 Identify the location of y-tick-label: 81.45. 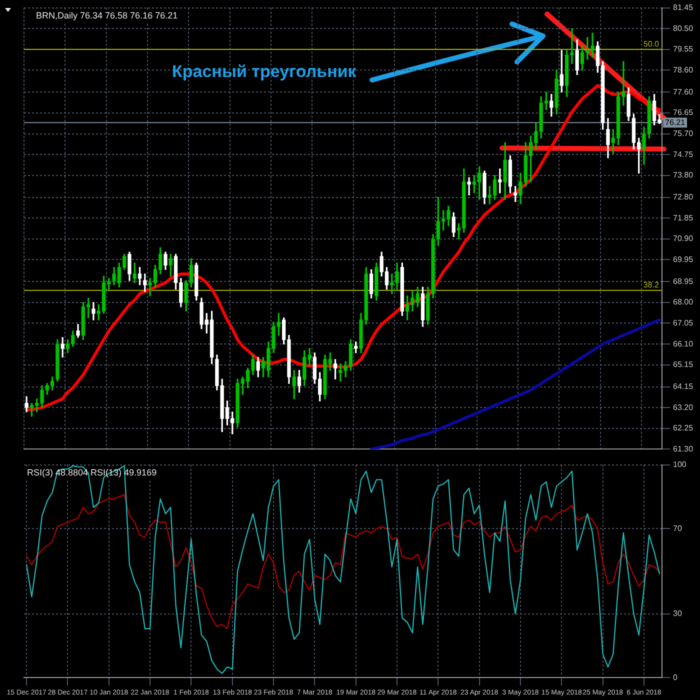
(683, 7).